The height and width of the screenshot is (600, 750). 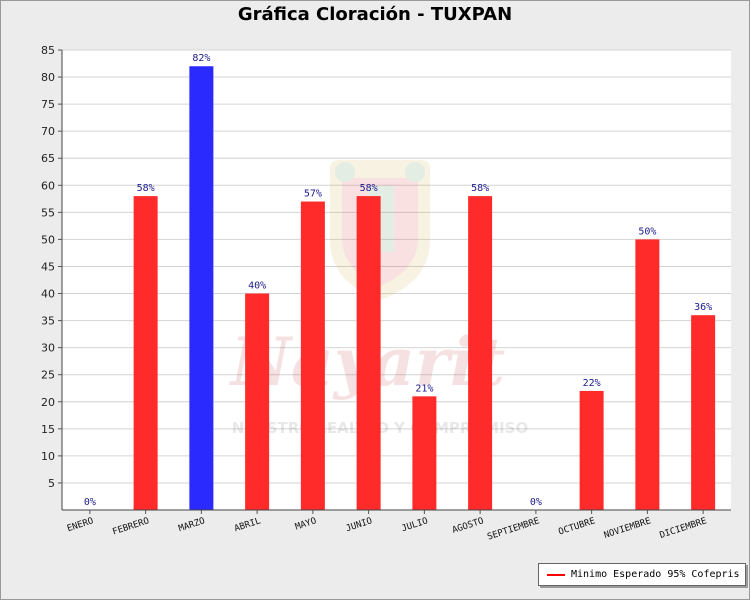 What do you see at coordinates (48, 321) in the screenshot?
I see `y-tick-label: 35` at bounding box center [48, 321].